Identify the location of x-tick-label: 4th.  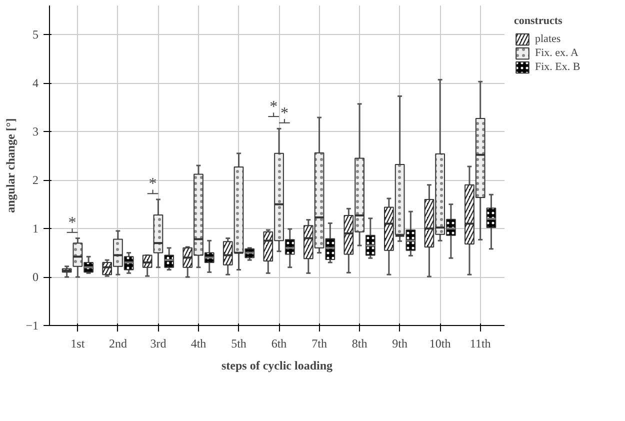
(198, 343).